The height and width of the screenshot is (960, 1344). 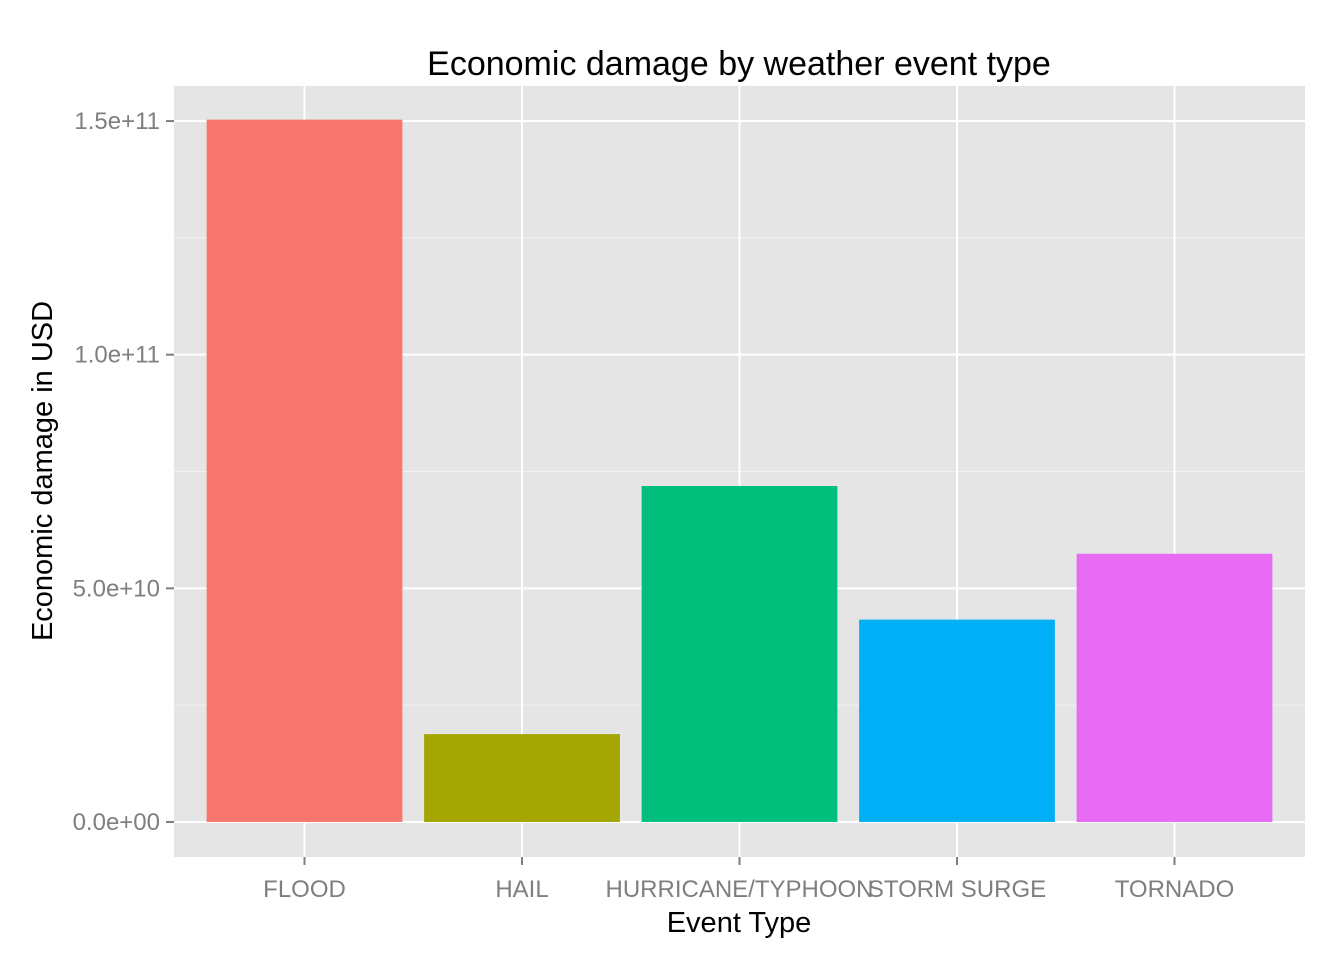 I want to click on x-tick-label: STORM SURGE, so click(x=957, y=889).